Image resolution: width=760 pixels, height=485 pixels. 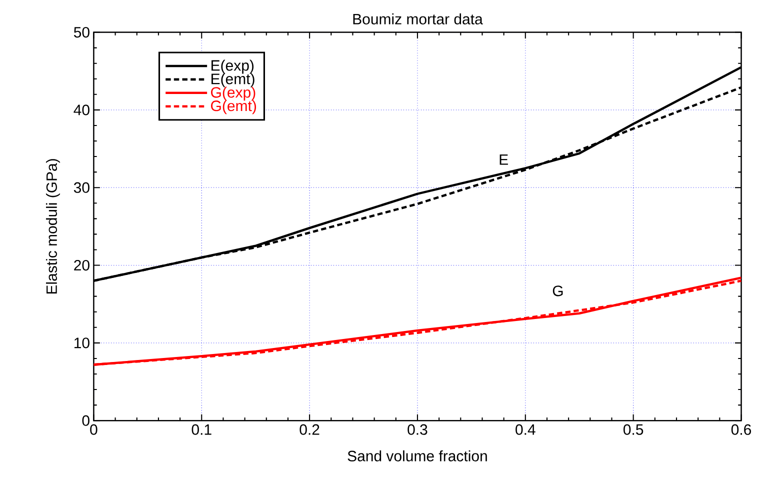 What do you see at coordinates (418, 18) in the screenshot?
I see `chart-title: Boumiz mortar data` at bounding box center [418, 18].